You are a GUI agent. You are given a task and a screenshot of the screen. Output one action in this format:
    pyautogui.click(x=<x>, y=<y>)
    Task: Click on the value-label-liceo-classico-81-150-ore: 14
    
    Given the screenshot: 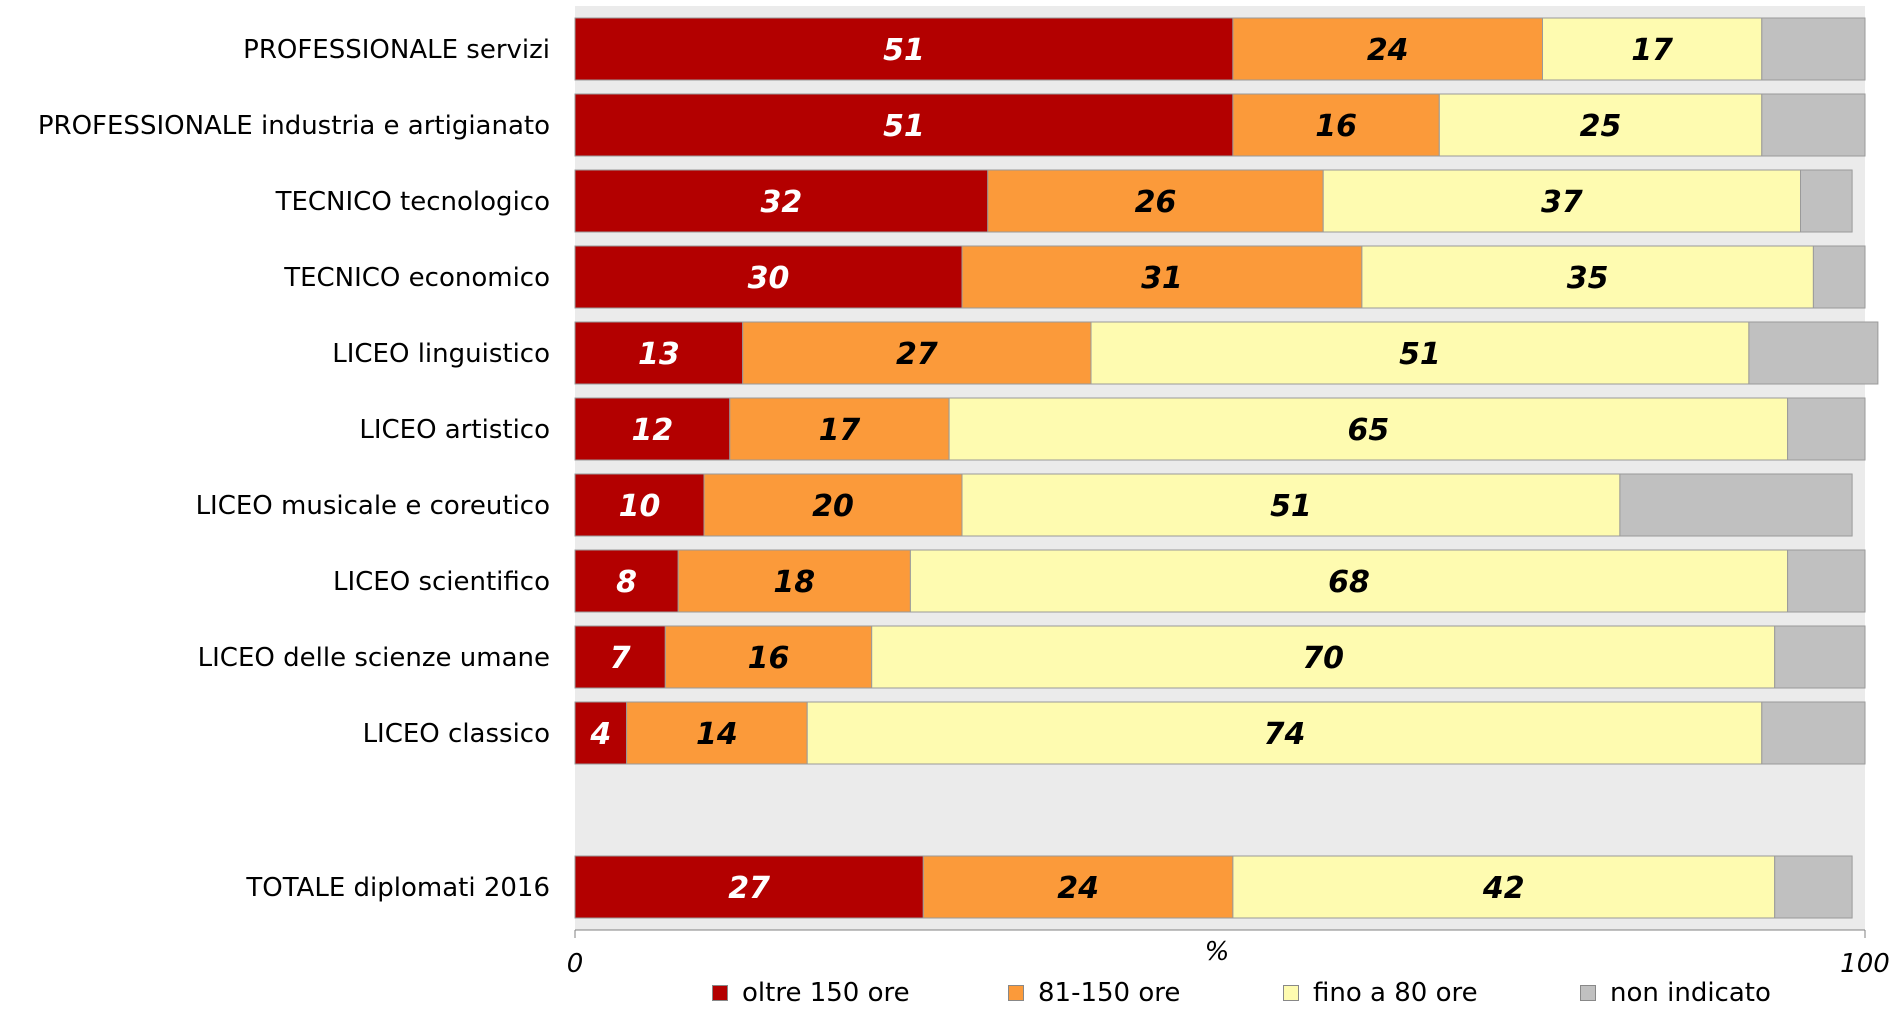 What is the action you would take?
    pyautogui.click(x=717, y=734)
    